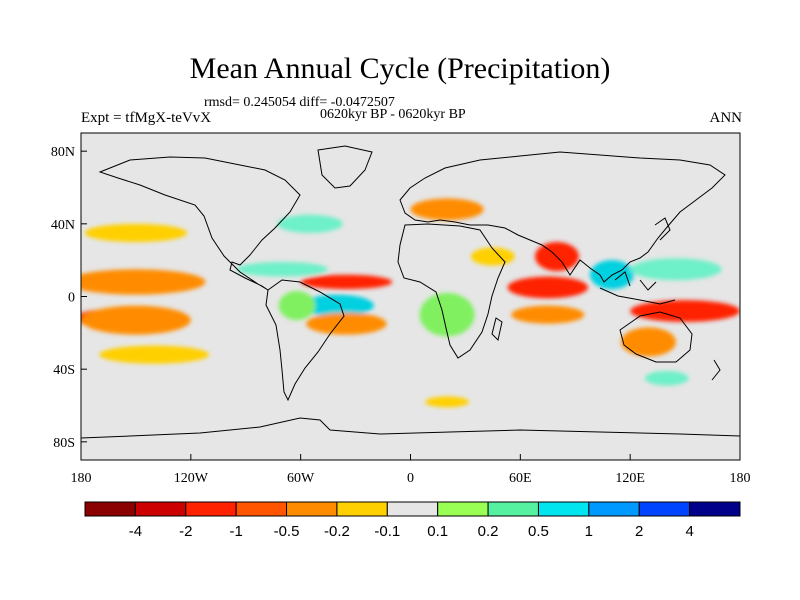 The image size is (800, 600). Describe the element at coordinates (63, 152) in the screenshot. I see `lat-tick-label: 80N` at that location.